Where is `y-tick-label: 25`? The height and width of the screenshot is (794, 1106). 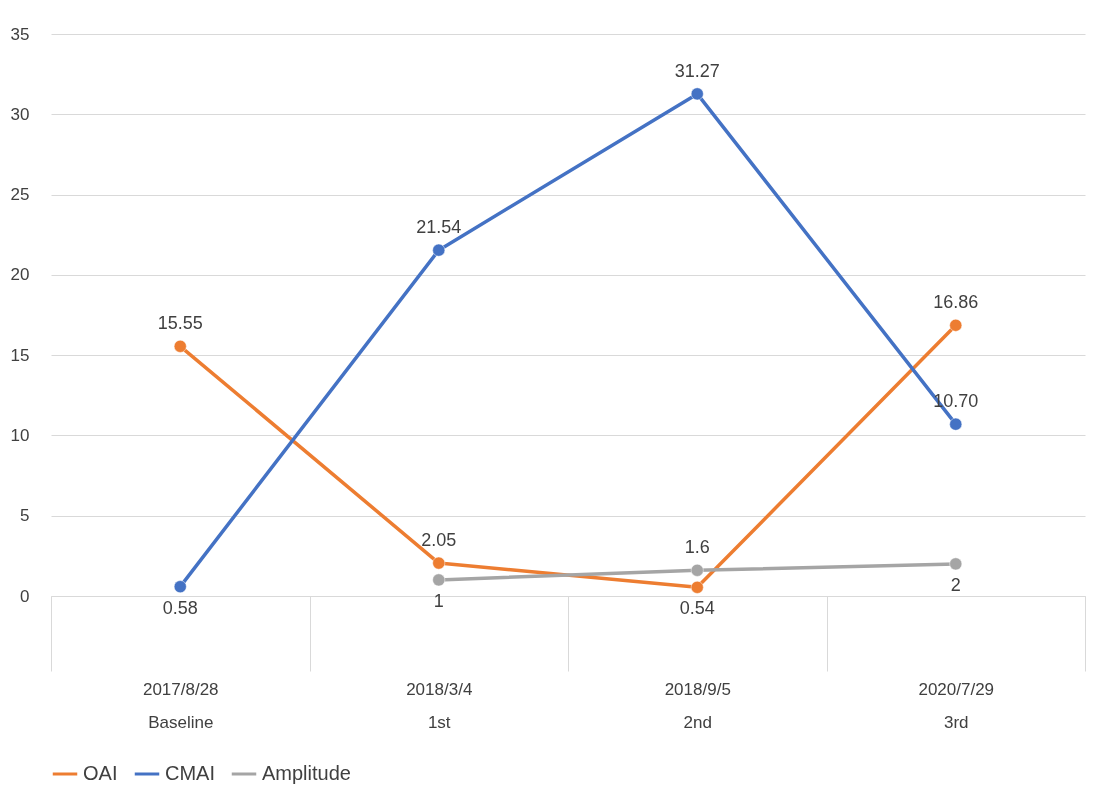 y-tick-label: 25 is located at coordinates (20, 195).